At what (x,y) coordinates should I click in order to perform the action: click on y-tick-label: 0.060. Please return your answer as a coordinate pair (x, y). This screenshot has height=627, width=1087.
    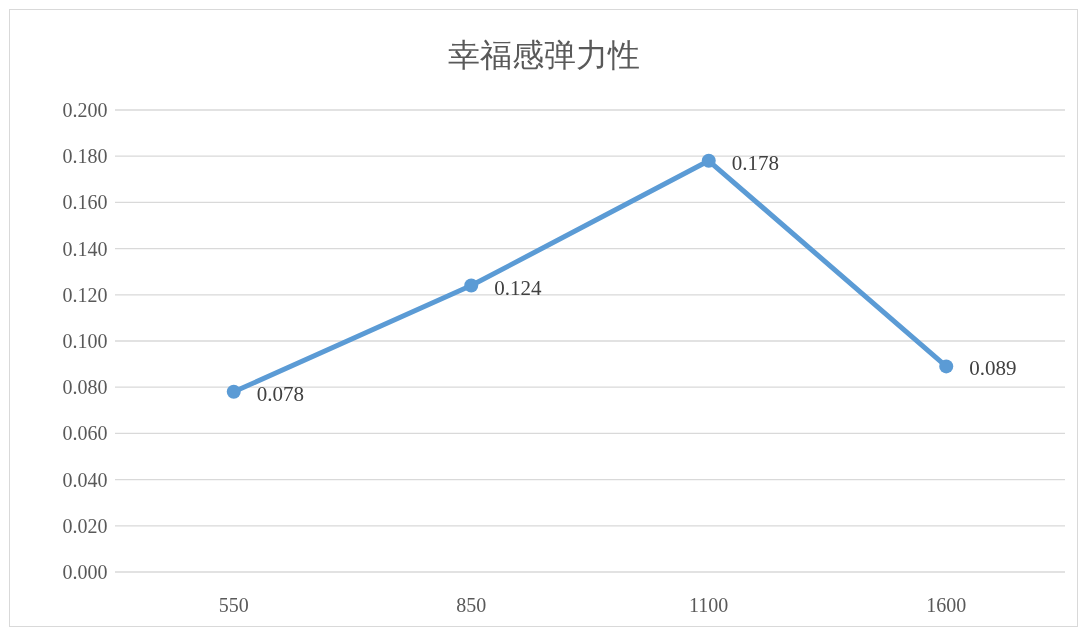
    Looking at the image, I should click on (85, 433).